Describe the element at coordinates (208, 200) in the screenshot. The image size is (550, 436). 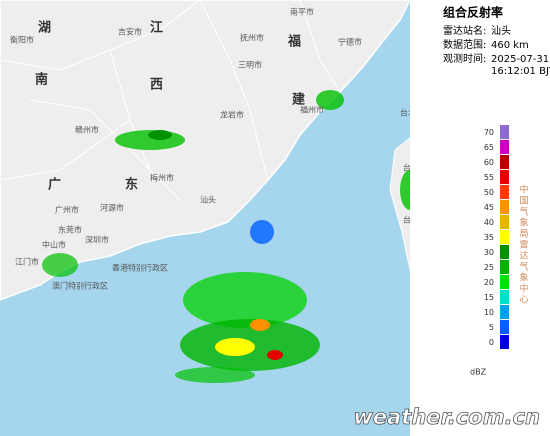
I see `city-label: 汕头` at that location.